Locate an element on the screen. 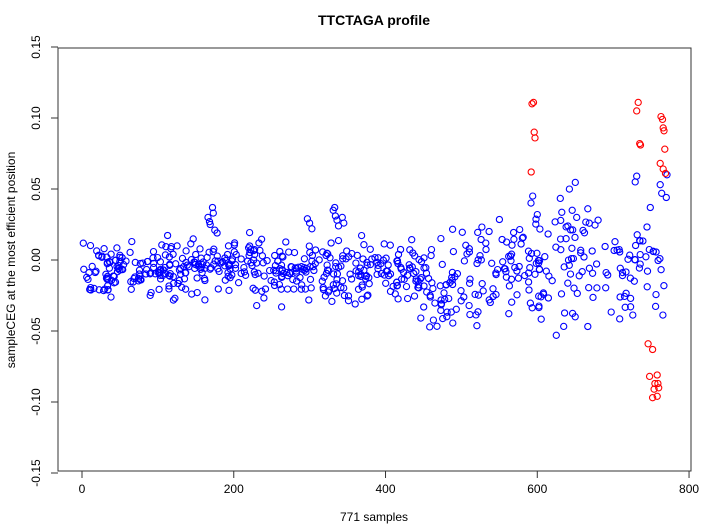 The width and height of the screenshot is (710, 530). y-axis-label: sampleCEG at the most efficient position is located at coordinates (11, 260).